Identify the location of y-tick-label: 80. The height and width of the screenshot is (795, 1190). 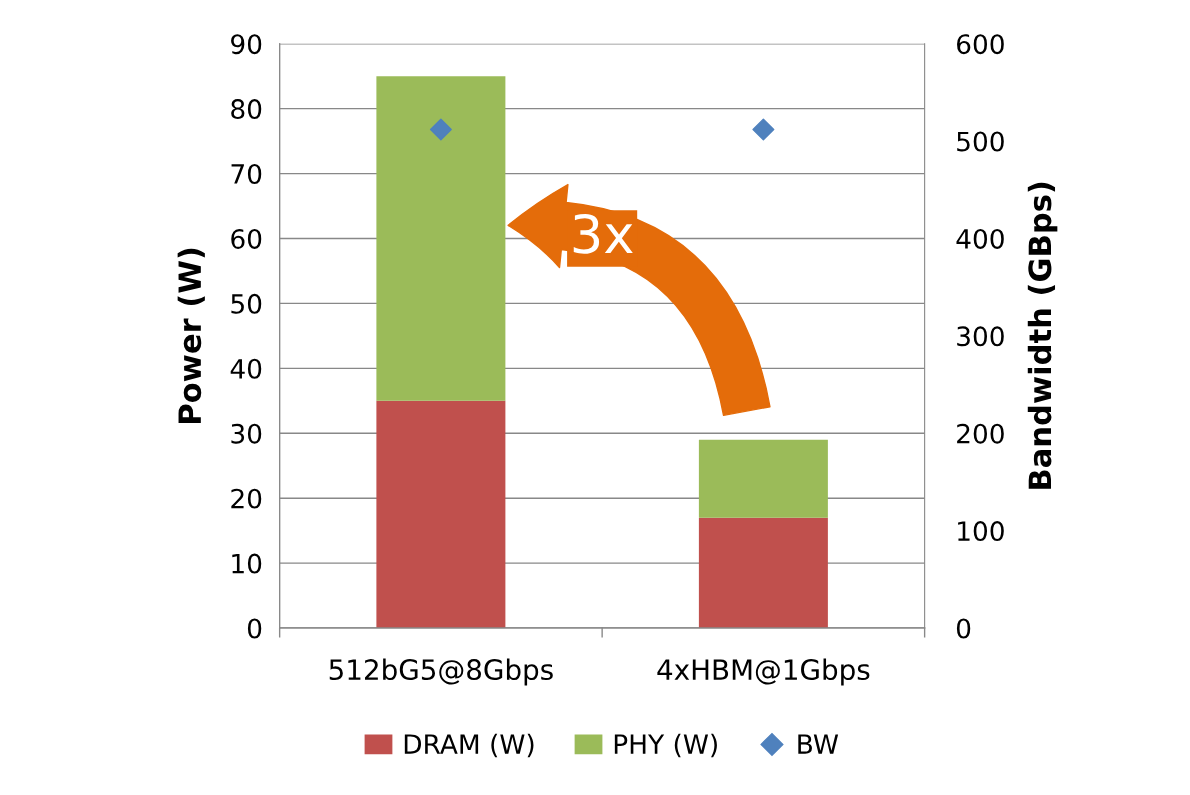
(246, 109).